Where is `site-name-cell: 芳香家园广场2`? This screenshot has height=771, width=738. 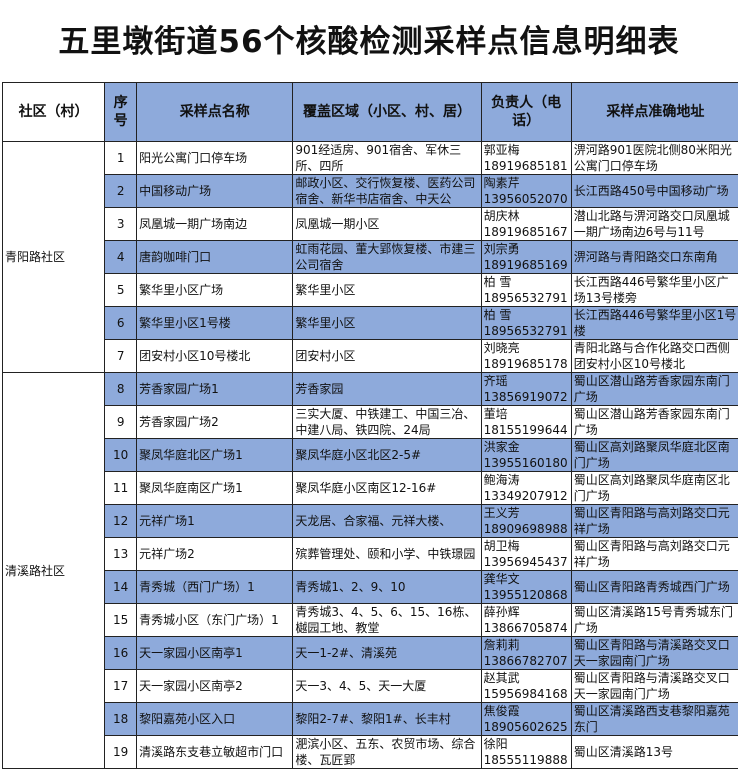 site-name-cell: 芳香家园广场2 is located at coordinates (215, 422).